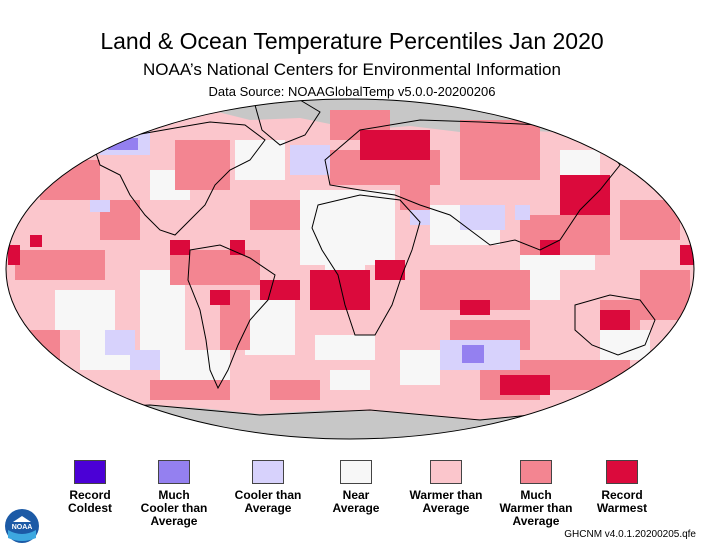 The height and width of the screenshot is (546, 704). What do you see at coordinates (615, 325) in the screenshot?
I see `australia-outline` at bounding box center [615, 325].